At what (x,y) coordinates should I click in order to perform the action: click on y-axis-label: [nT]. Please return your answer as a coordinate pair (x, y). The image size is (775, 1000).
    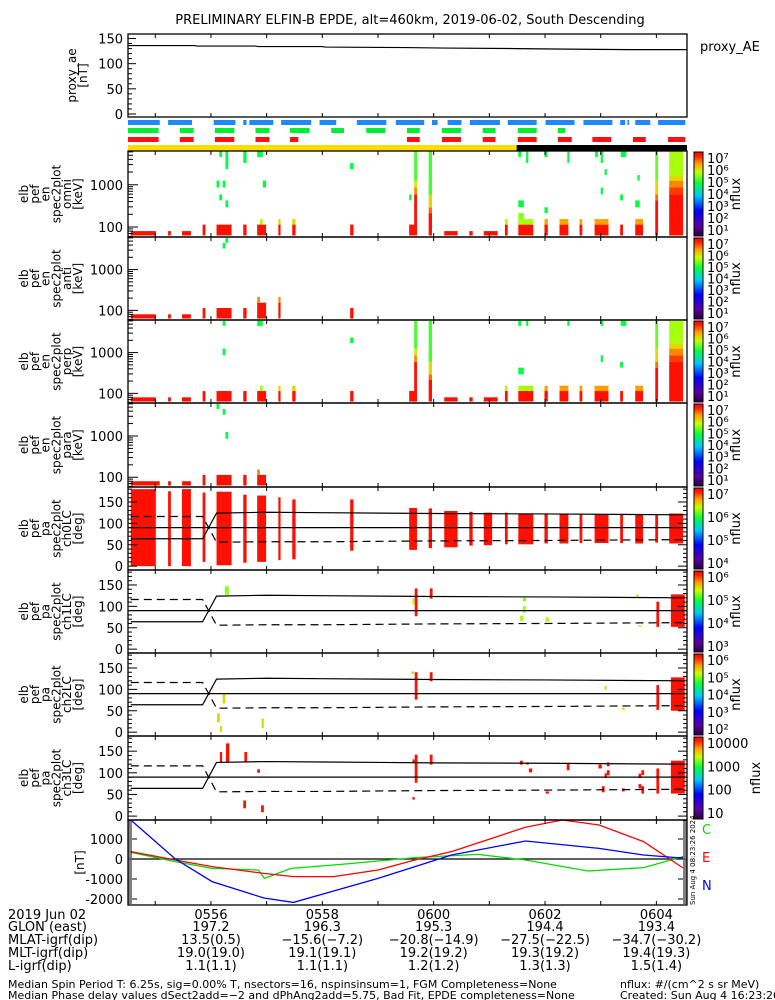
    Looking at the image, I should click on (83, 75).